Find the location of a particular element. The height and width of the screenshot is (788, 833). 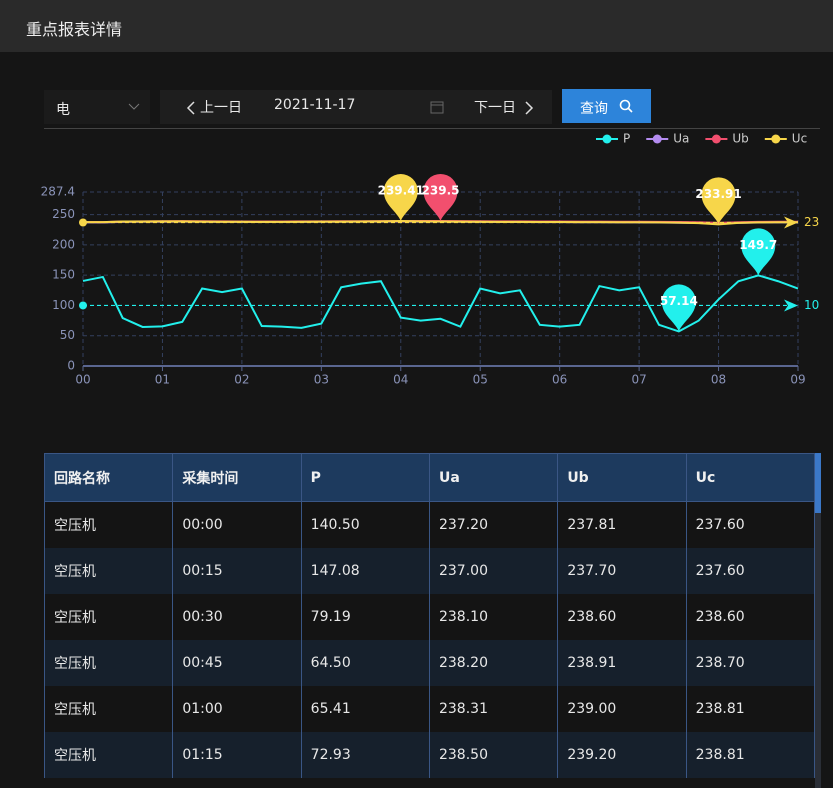

x-tick-label: 03 is located at coordinates (321, 380).